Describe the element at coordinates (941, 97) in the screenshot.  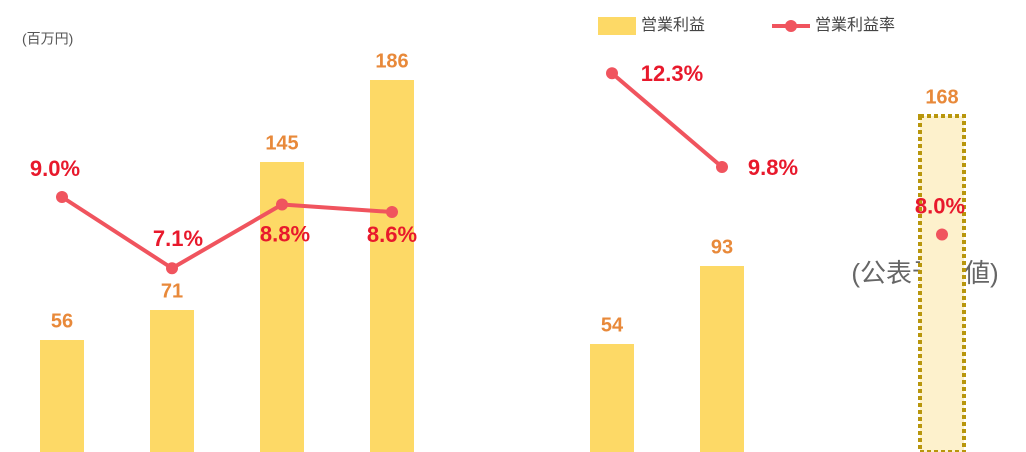
I see `bar-label: 168` at that location.